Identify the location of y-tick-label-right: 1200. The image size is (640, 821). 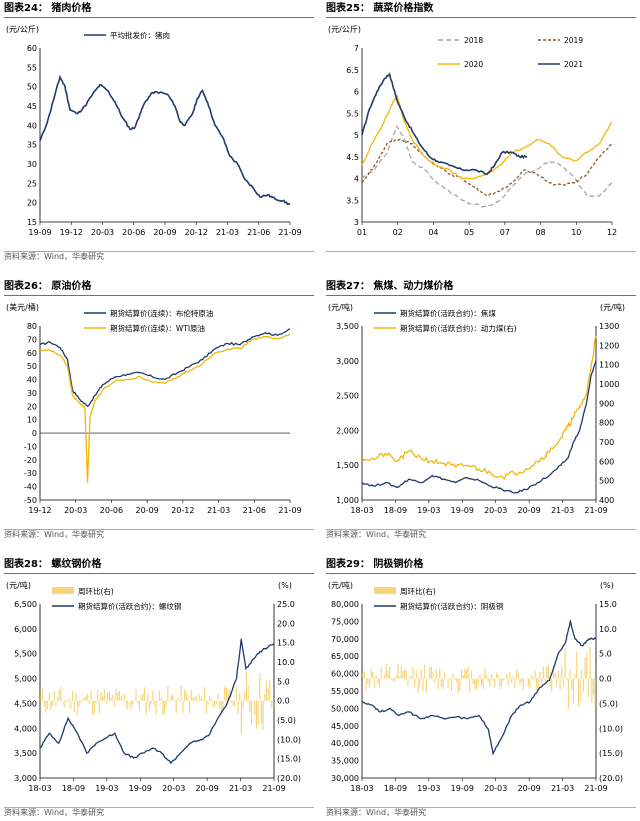
(609, 345).